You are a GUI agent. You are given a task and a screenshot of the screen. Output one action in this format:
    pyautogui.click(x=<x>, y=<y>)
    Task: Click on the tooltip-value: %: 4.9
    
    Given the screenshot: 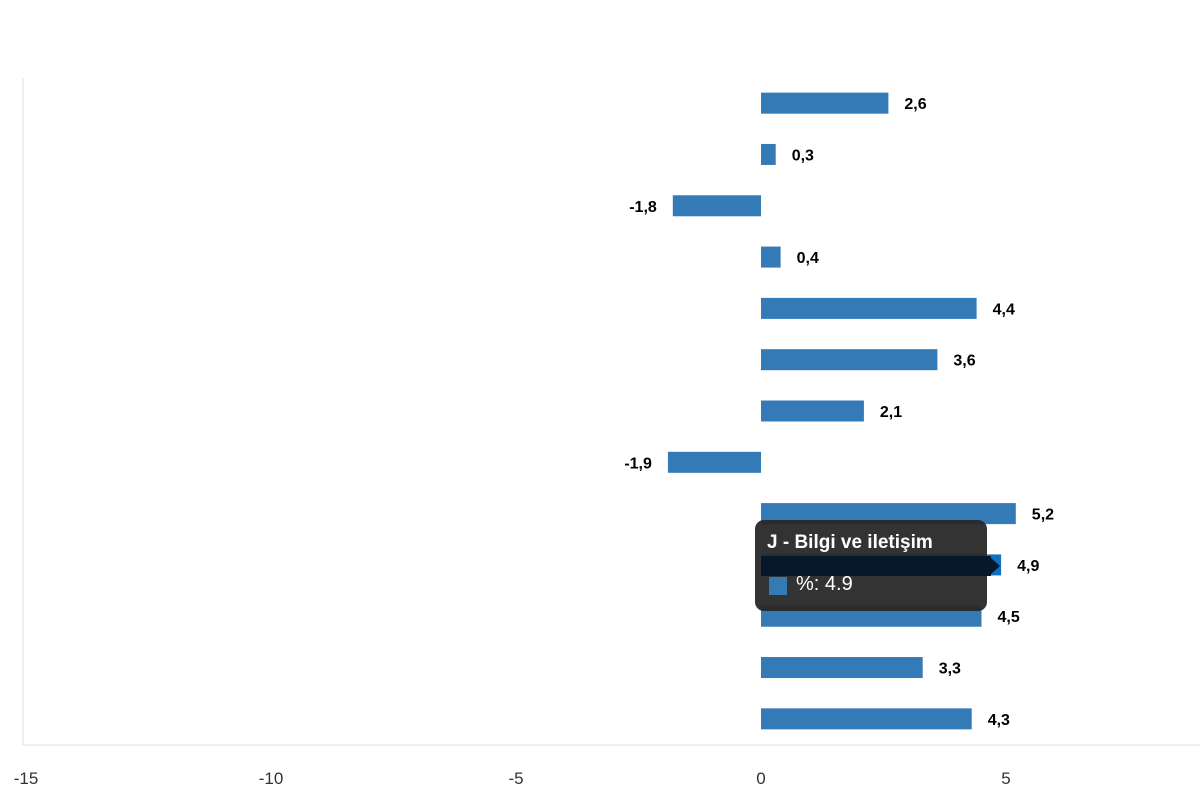 What is the action you would take?
    pyautogui.click(x=824, y=584)
    